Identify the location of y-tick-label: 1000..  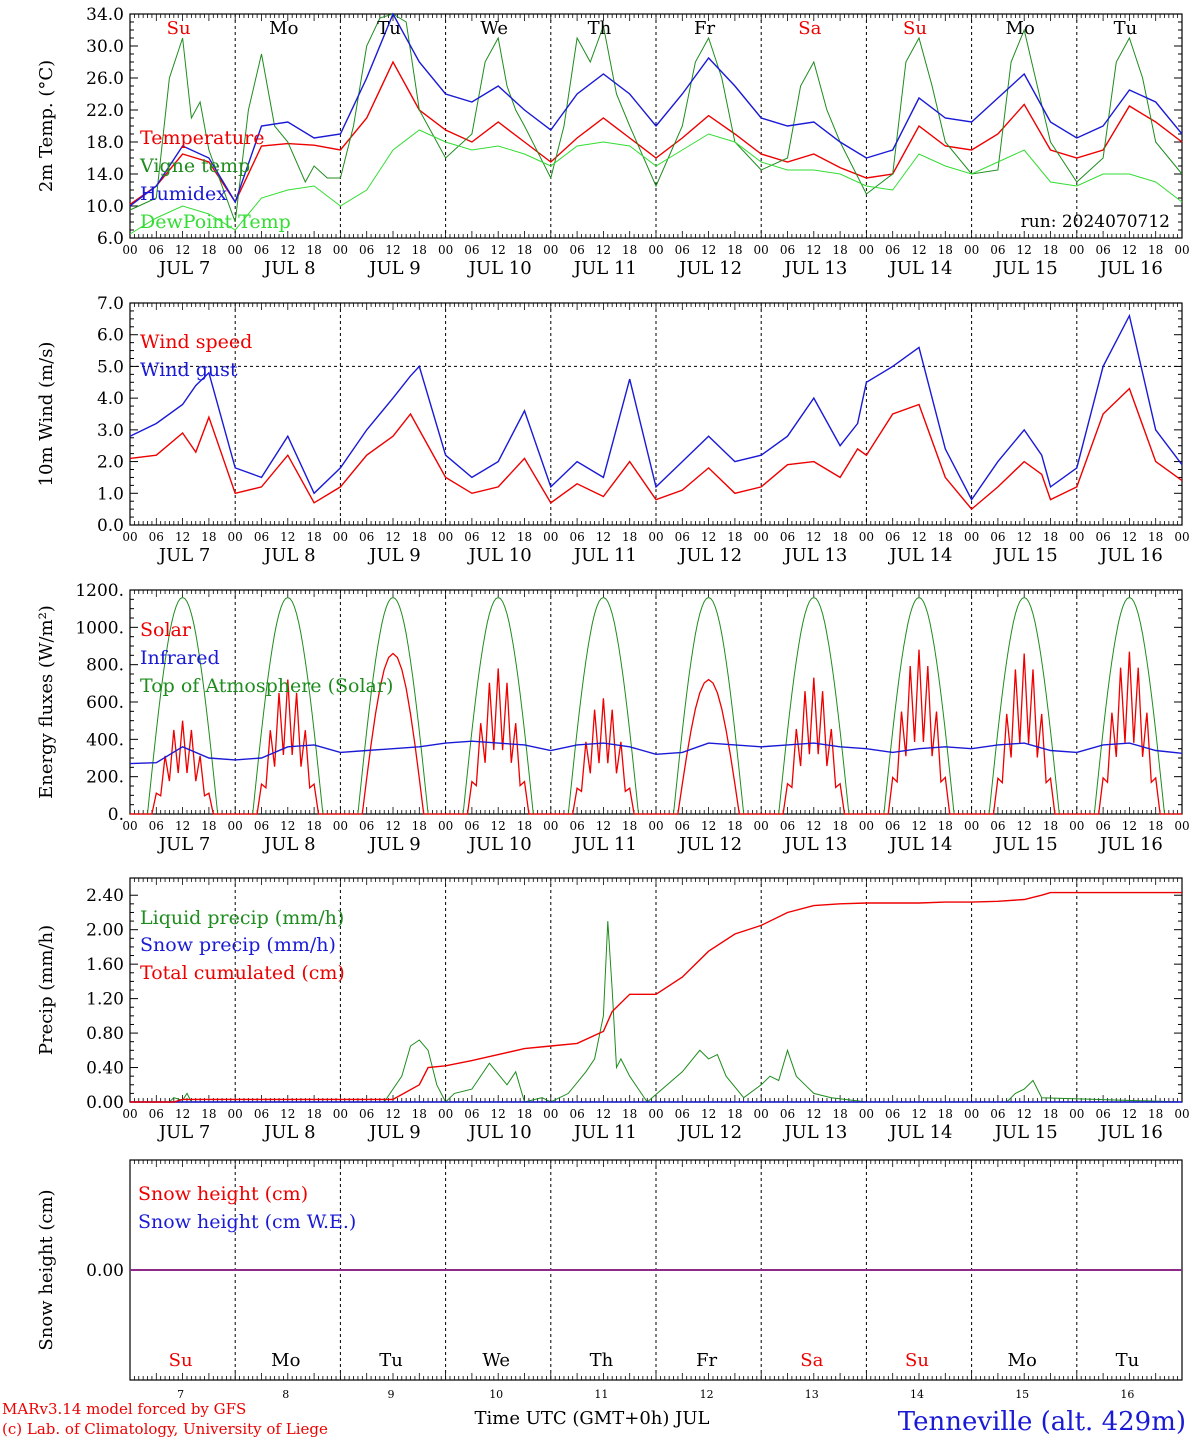
(99, 628).